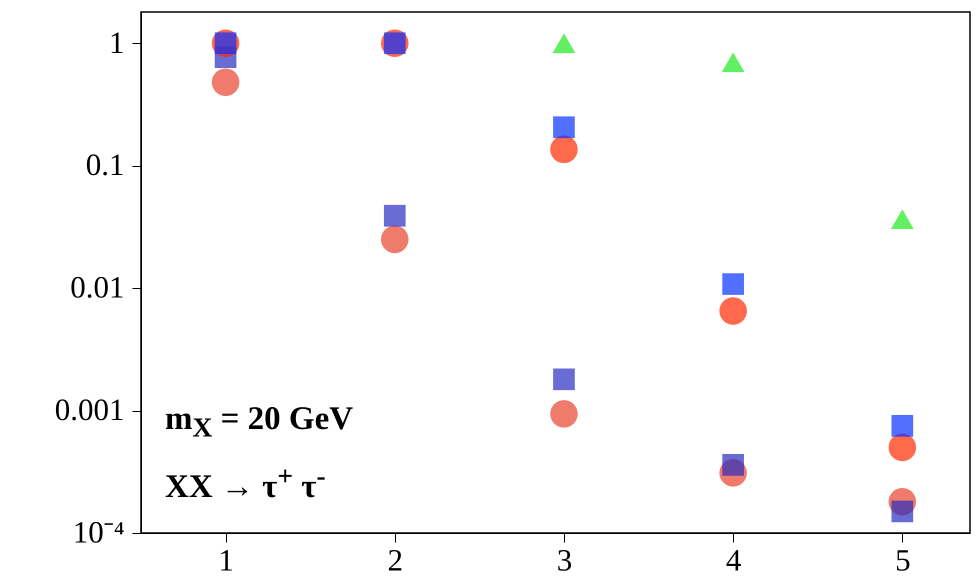 Image resolution: width=978 pixels, height=583 pixels. What do you see at coordinates (734, 560) in the screenshot?
I see `x-tick-label: 4` at bounding box center [734, 560].